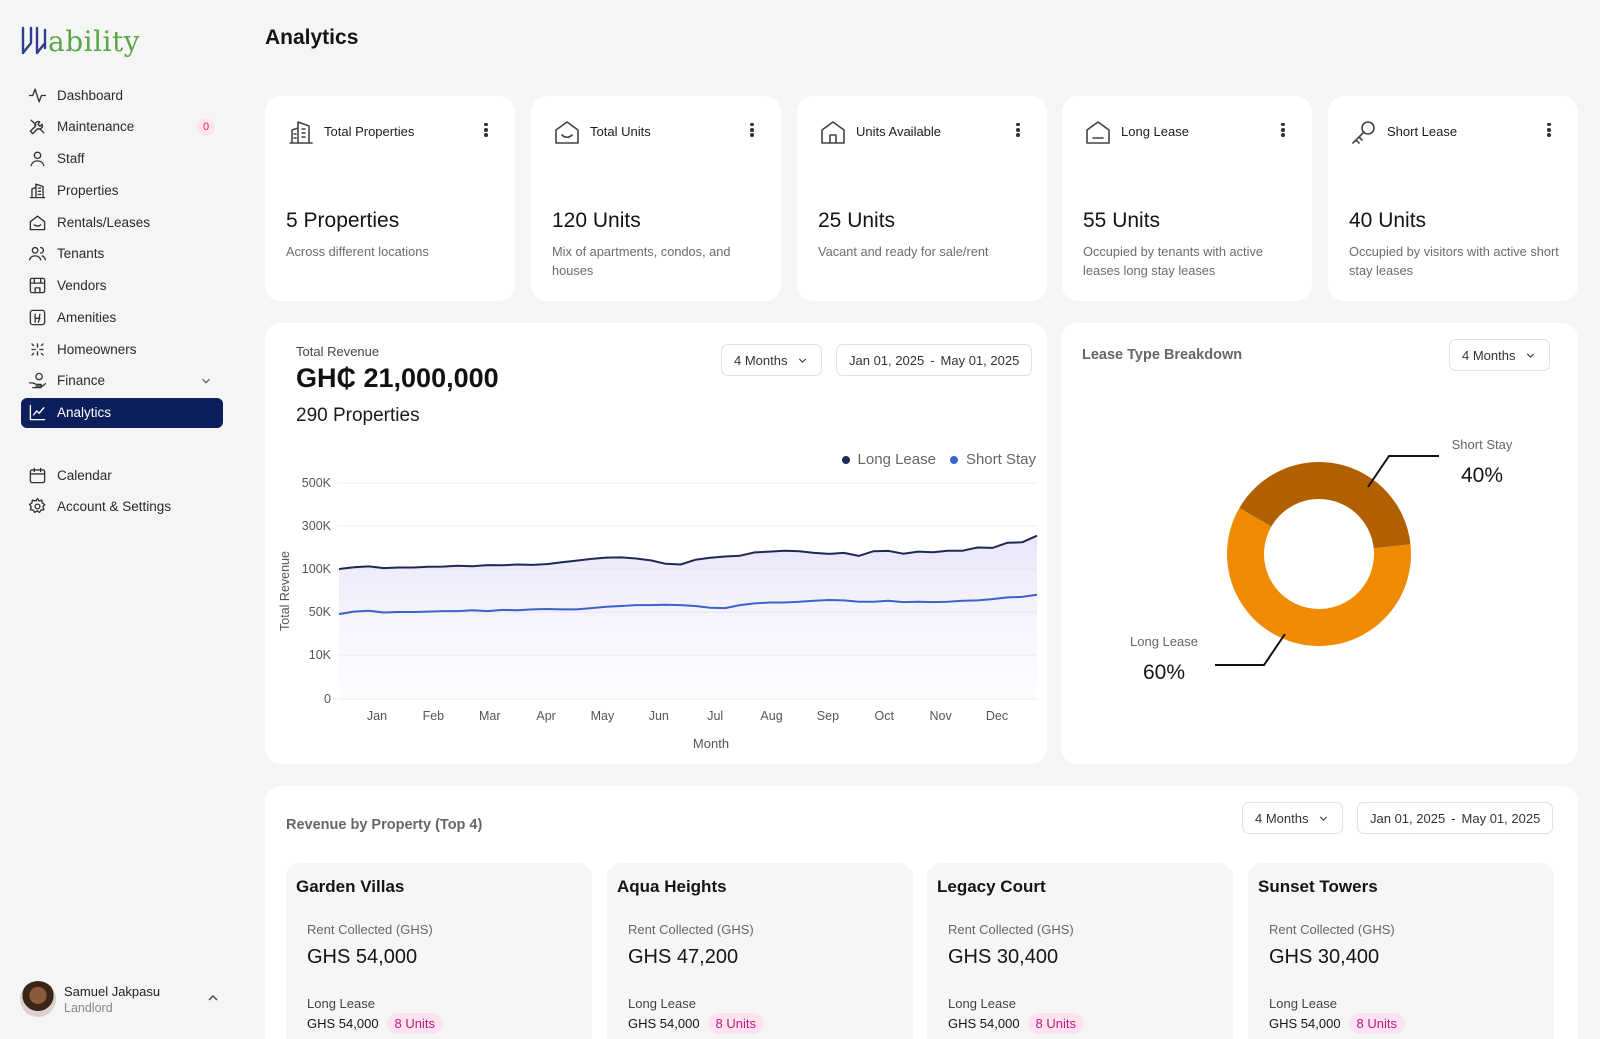 Image resolution: width=1600 pixels, height=1039 pixels. Describe the element at coordinates (772, 360) in the screenshot. I see `period-dropdown: 4 Months` at that location.